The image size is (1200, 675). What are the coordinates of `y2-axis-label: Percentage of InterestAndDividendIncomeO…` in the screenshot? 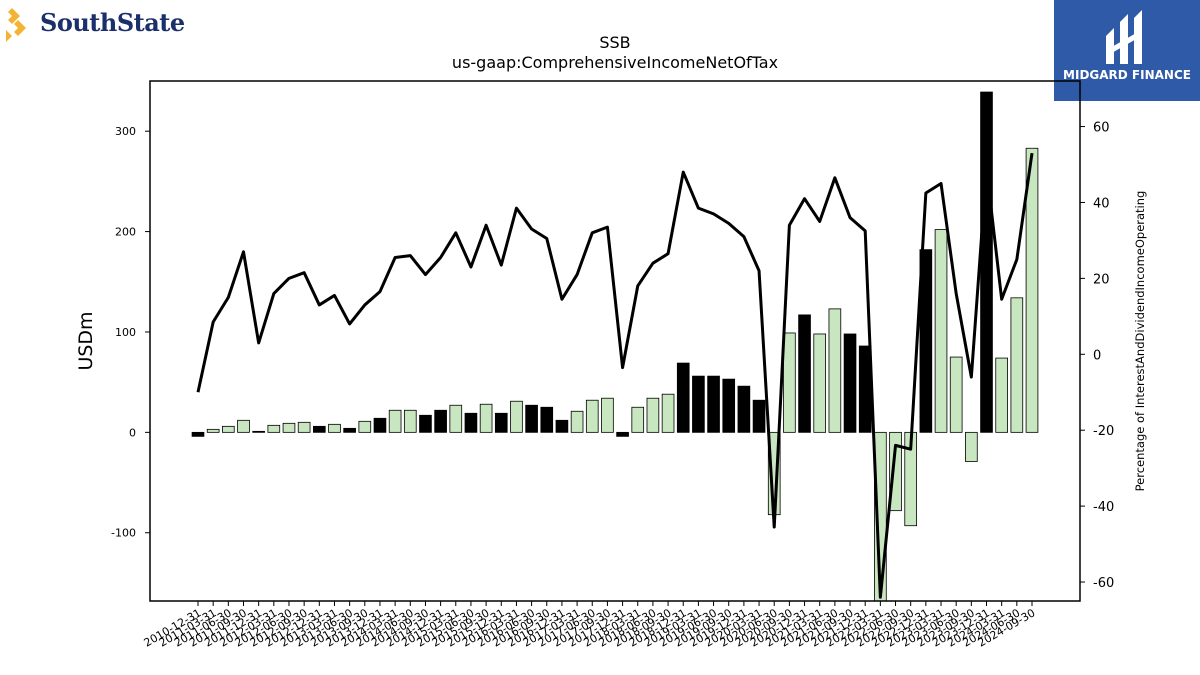 It's located at (1140, 341).